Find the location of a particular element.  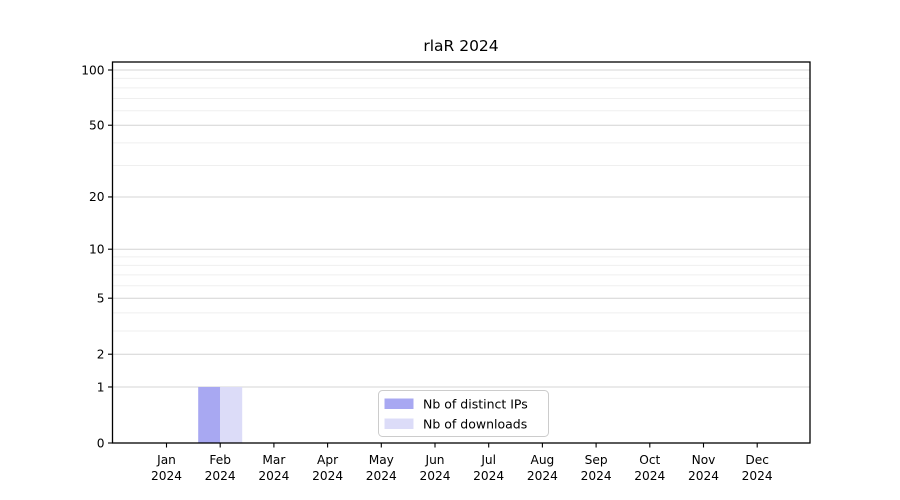

x-tick-label: Jul 2024 is located at coordinates (488, 468).